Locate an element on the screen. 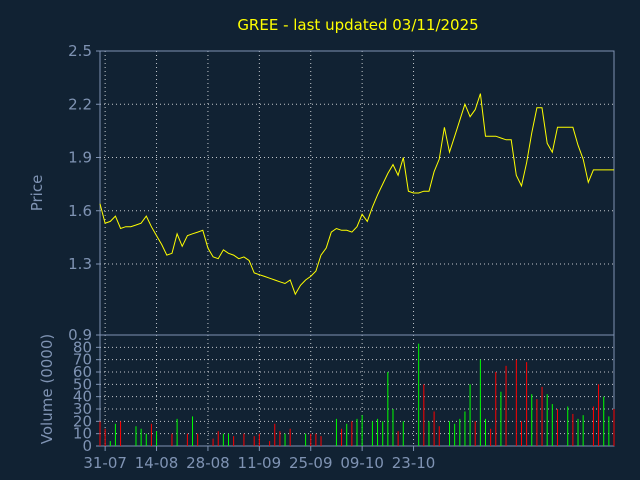 This screenshot has width=640, height=480. xtick-label-3: 11-09 is located at coordinates (260, 463).